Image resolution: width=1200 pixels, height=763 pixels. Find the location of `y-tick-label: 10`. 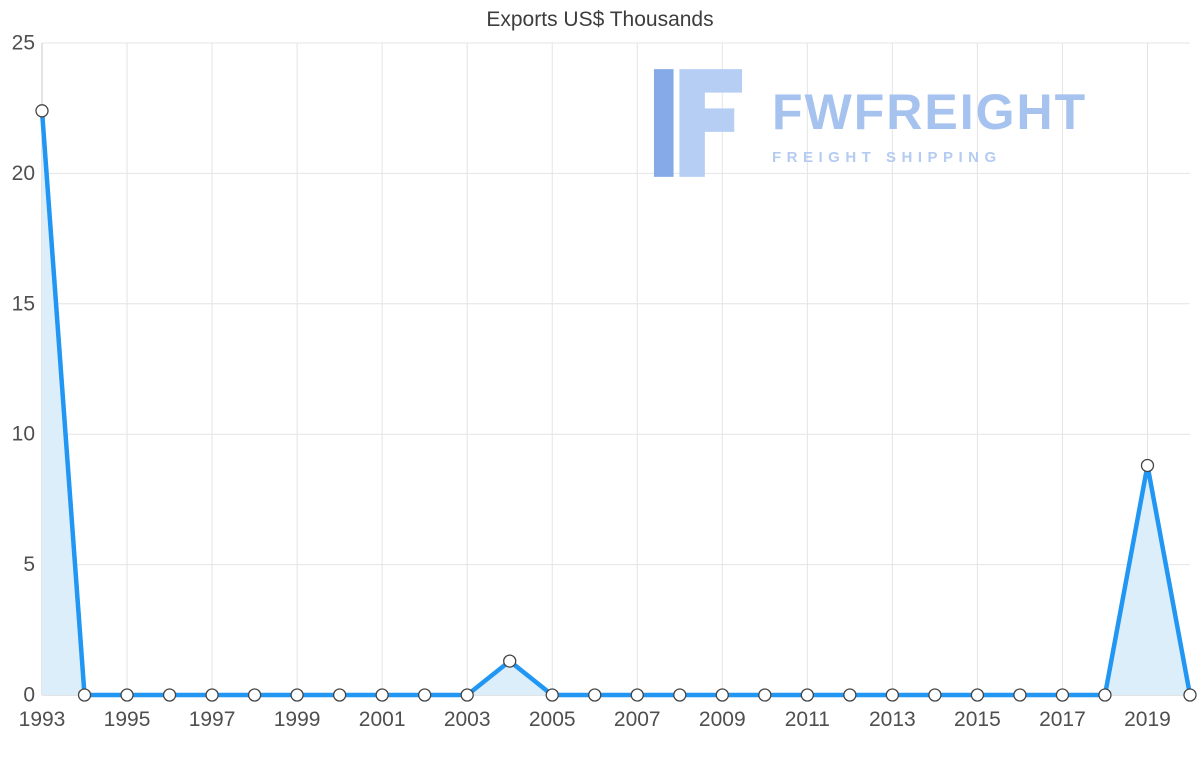

y-tick-label: 10 is located at coordinates (23, 434).